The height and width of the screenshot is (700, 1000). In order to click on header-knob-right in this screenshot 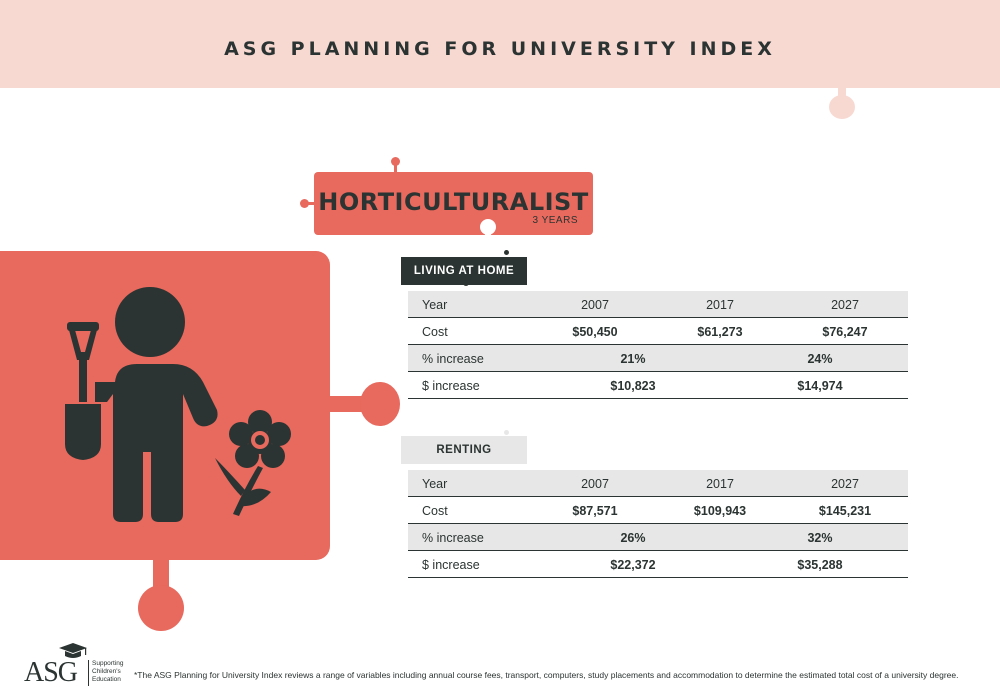, I will do `click(842, 107)`.